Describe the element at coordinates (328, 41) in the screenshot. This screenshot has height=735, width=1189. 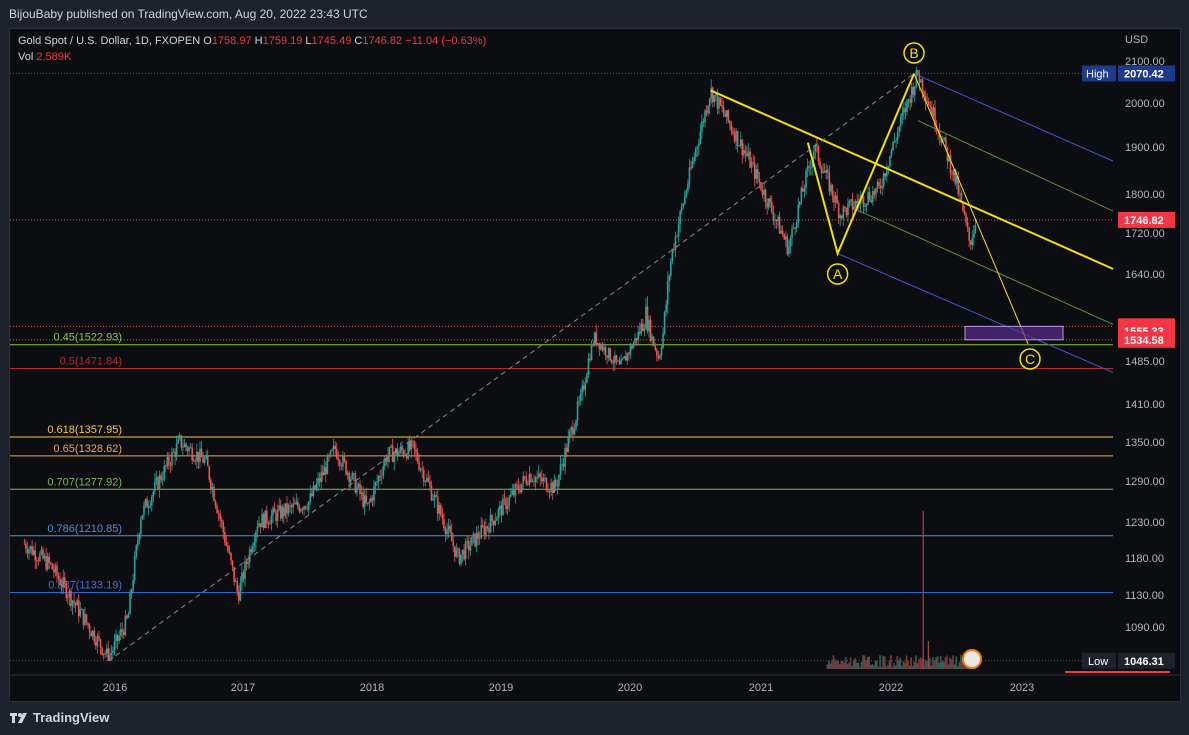
I see `ohlc-low: L1745.49` at that location.